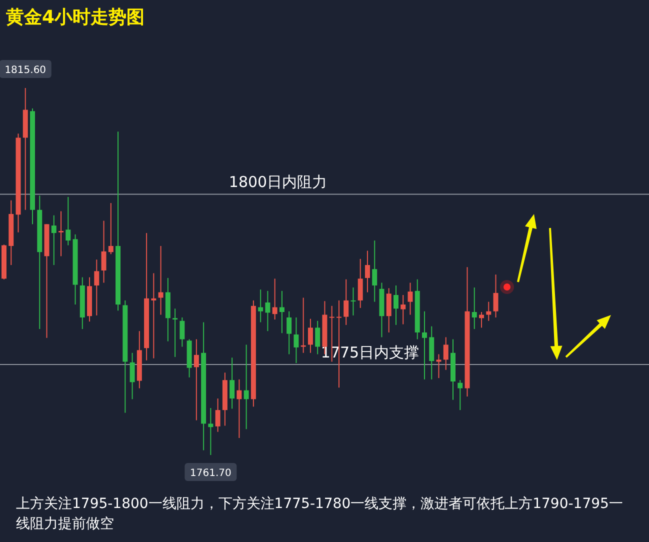 The height and width of the screenshot is (542, 649). What do you see at coordinates (278, 182) in the screenshot?
I see `ref-line-label: 1800日内阻力` at bounding box center [278, 182].